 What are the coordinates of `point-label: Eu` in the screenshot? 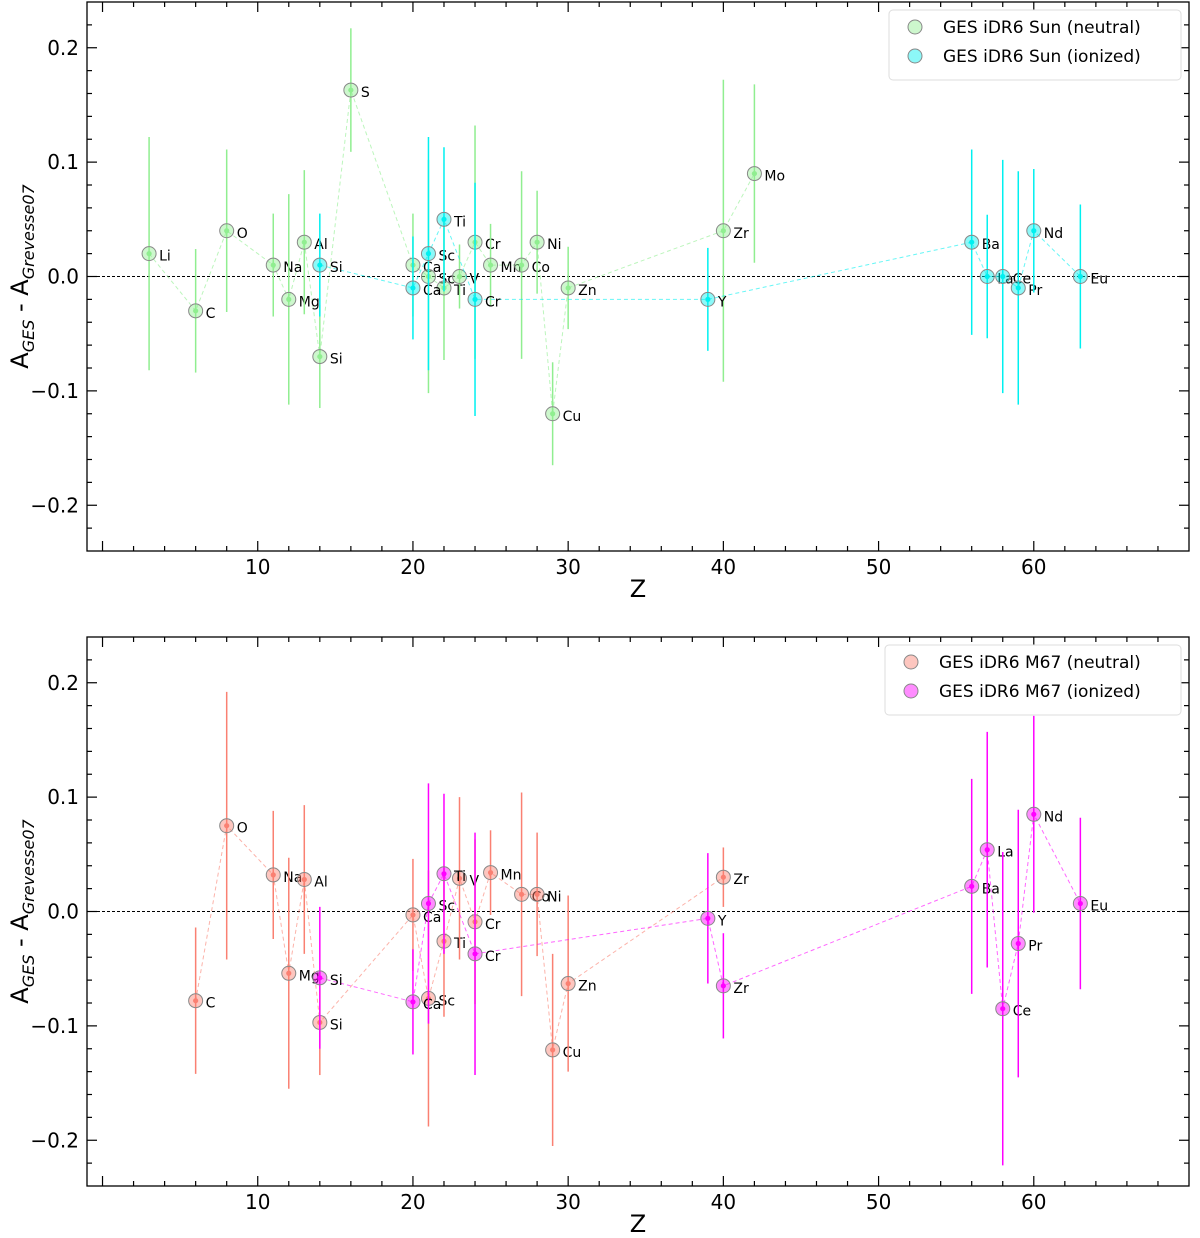 It's located at (1099, 906).